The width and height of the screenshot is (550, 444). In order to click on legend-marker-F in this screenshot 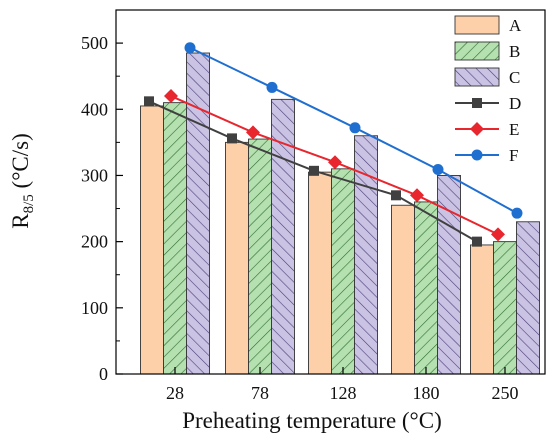, I will do `click(477, 155)`.